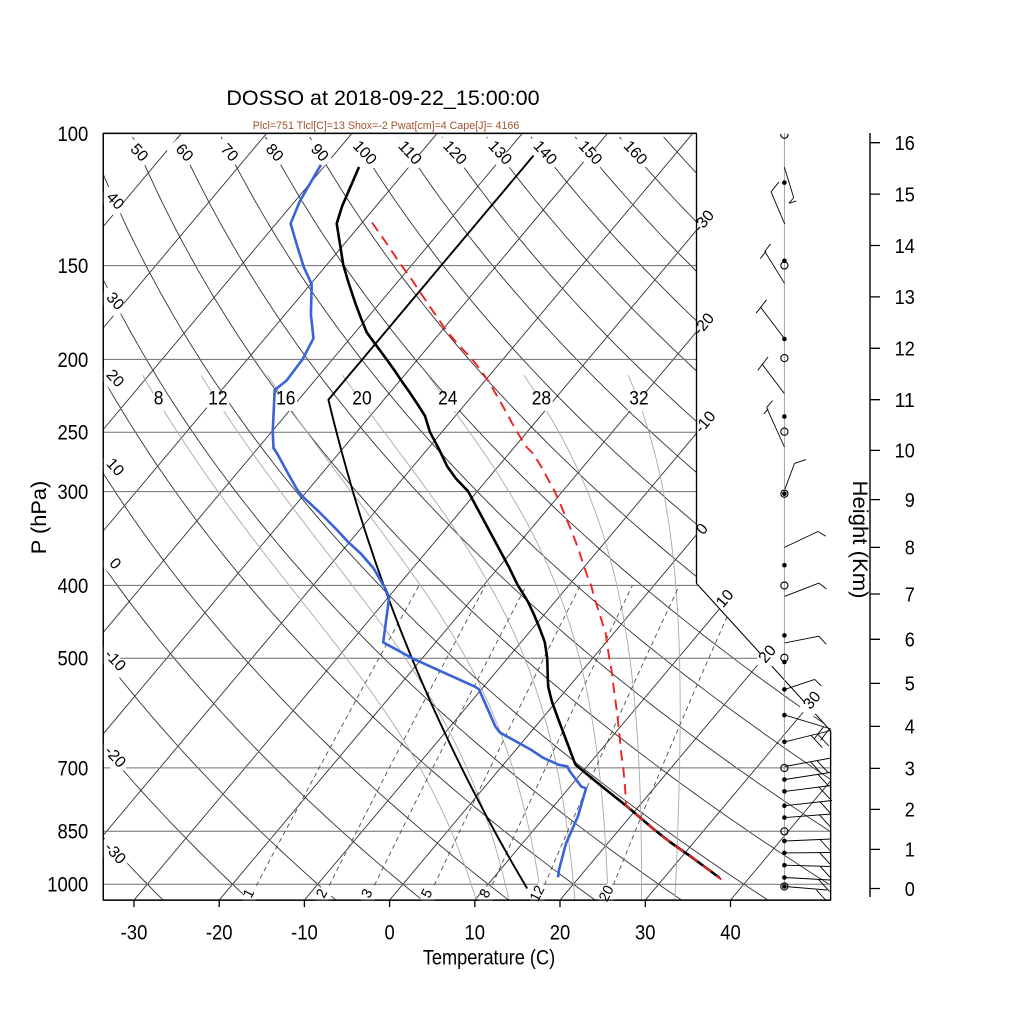  Describe the element at coordinates (859, 540) in the screenshot. I see `svg-text: Height (Km)` at that location.